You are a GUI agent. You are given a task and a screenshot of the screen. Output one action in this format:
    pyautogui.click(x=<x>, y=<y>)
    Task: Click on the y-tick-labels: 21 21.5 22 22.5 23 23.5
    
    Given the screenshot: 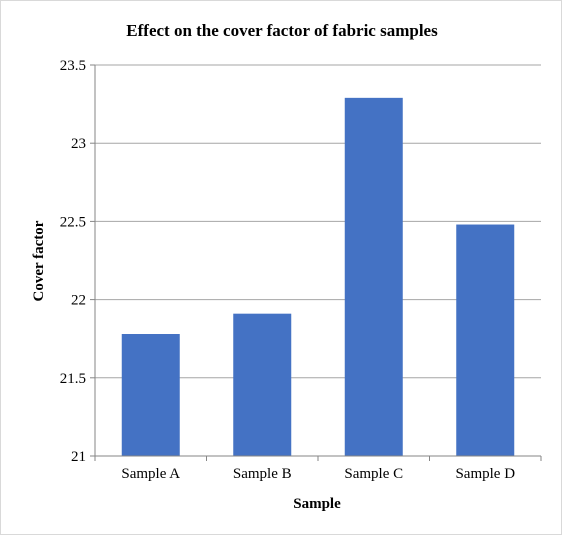 What is the action you would take?
    pyautogui.click(x=73, y=261)
    